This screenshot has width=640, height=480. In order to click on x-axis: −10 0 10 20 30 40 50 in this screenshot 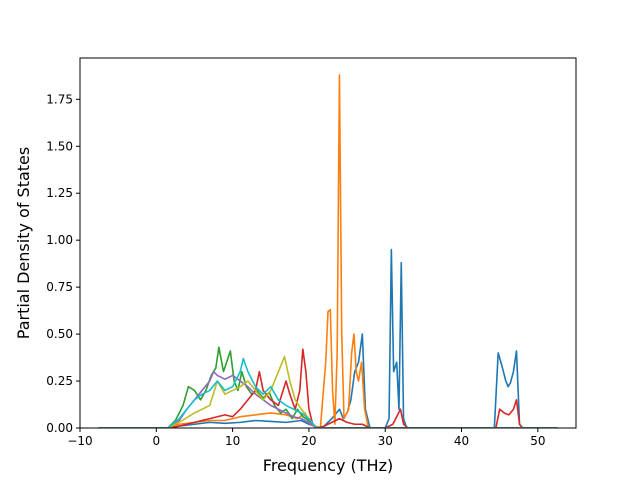, I will do `click(306, 438)`.